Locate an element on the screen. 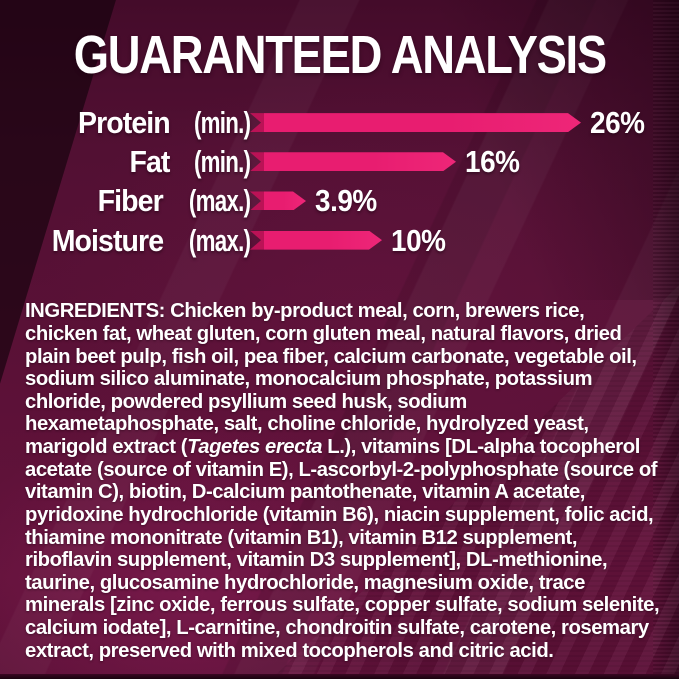 The height and width of the screenshot is (679, 679). analysis-value: 10% is located at coordinates (418, 240).